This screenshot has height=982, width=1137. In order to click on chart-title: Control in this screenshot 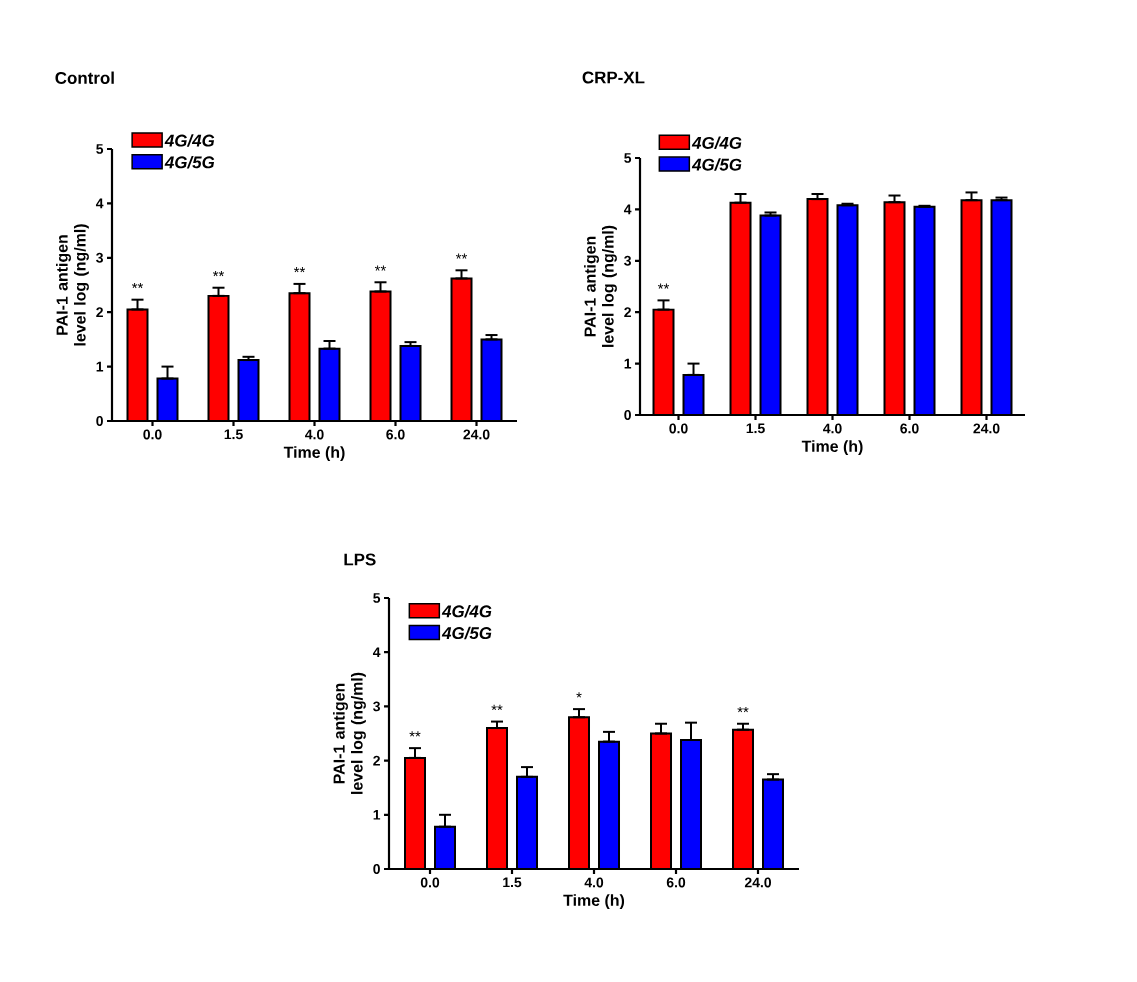, I will do `click(84, 77)`.